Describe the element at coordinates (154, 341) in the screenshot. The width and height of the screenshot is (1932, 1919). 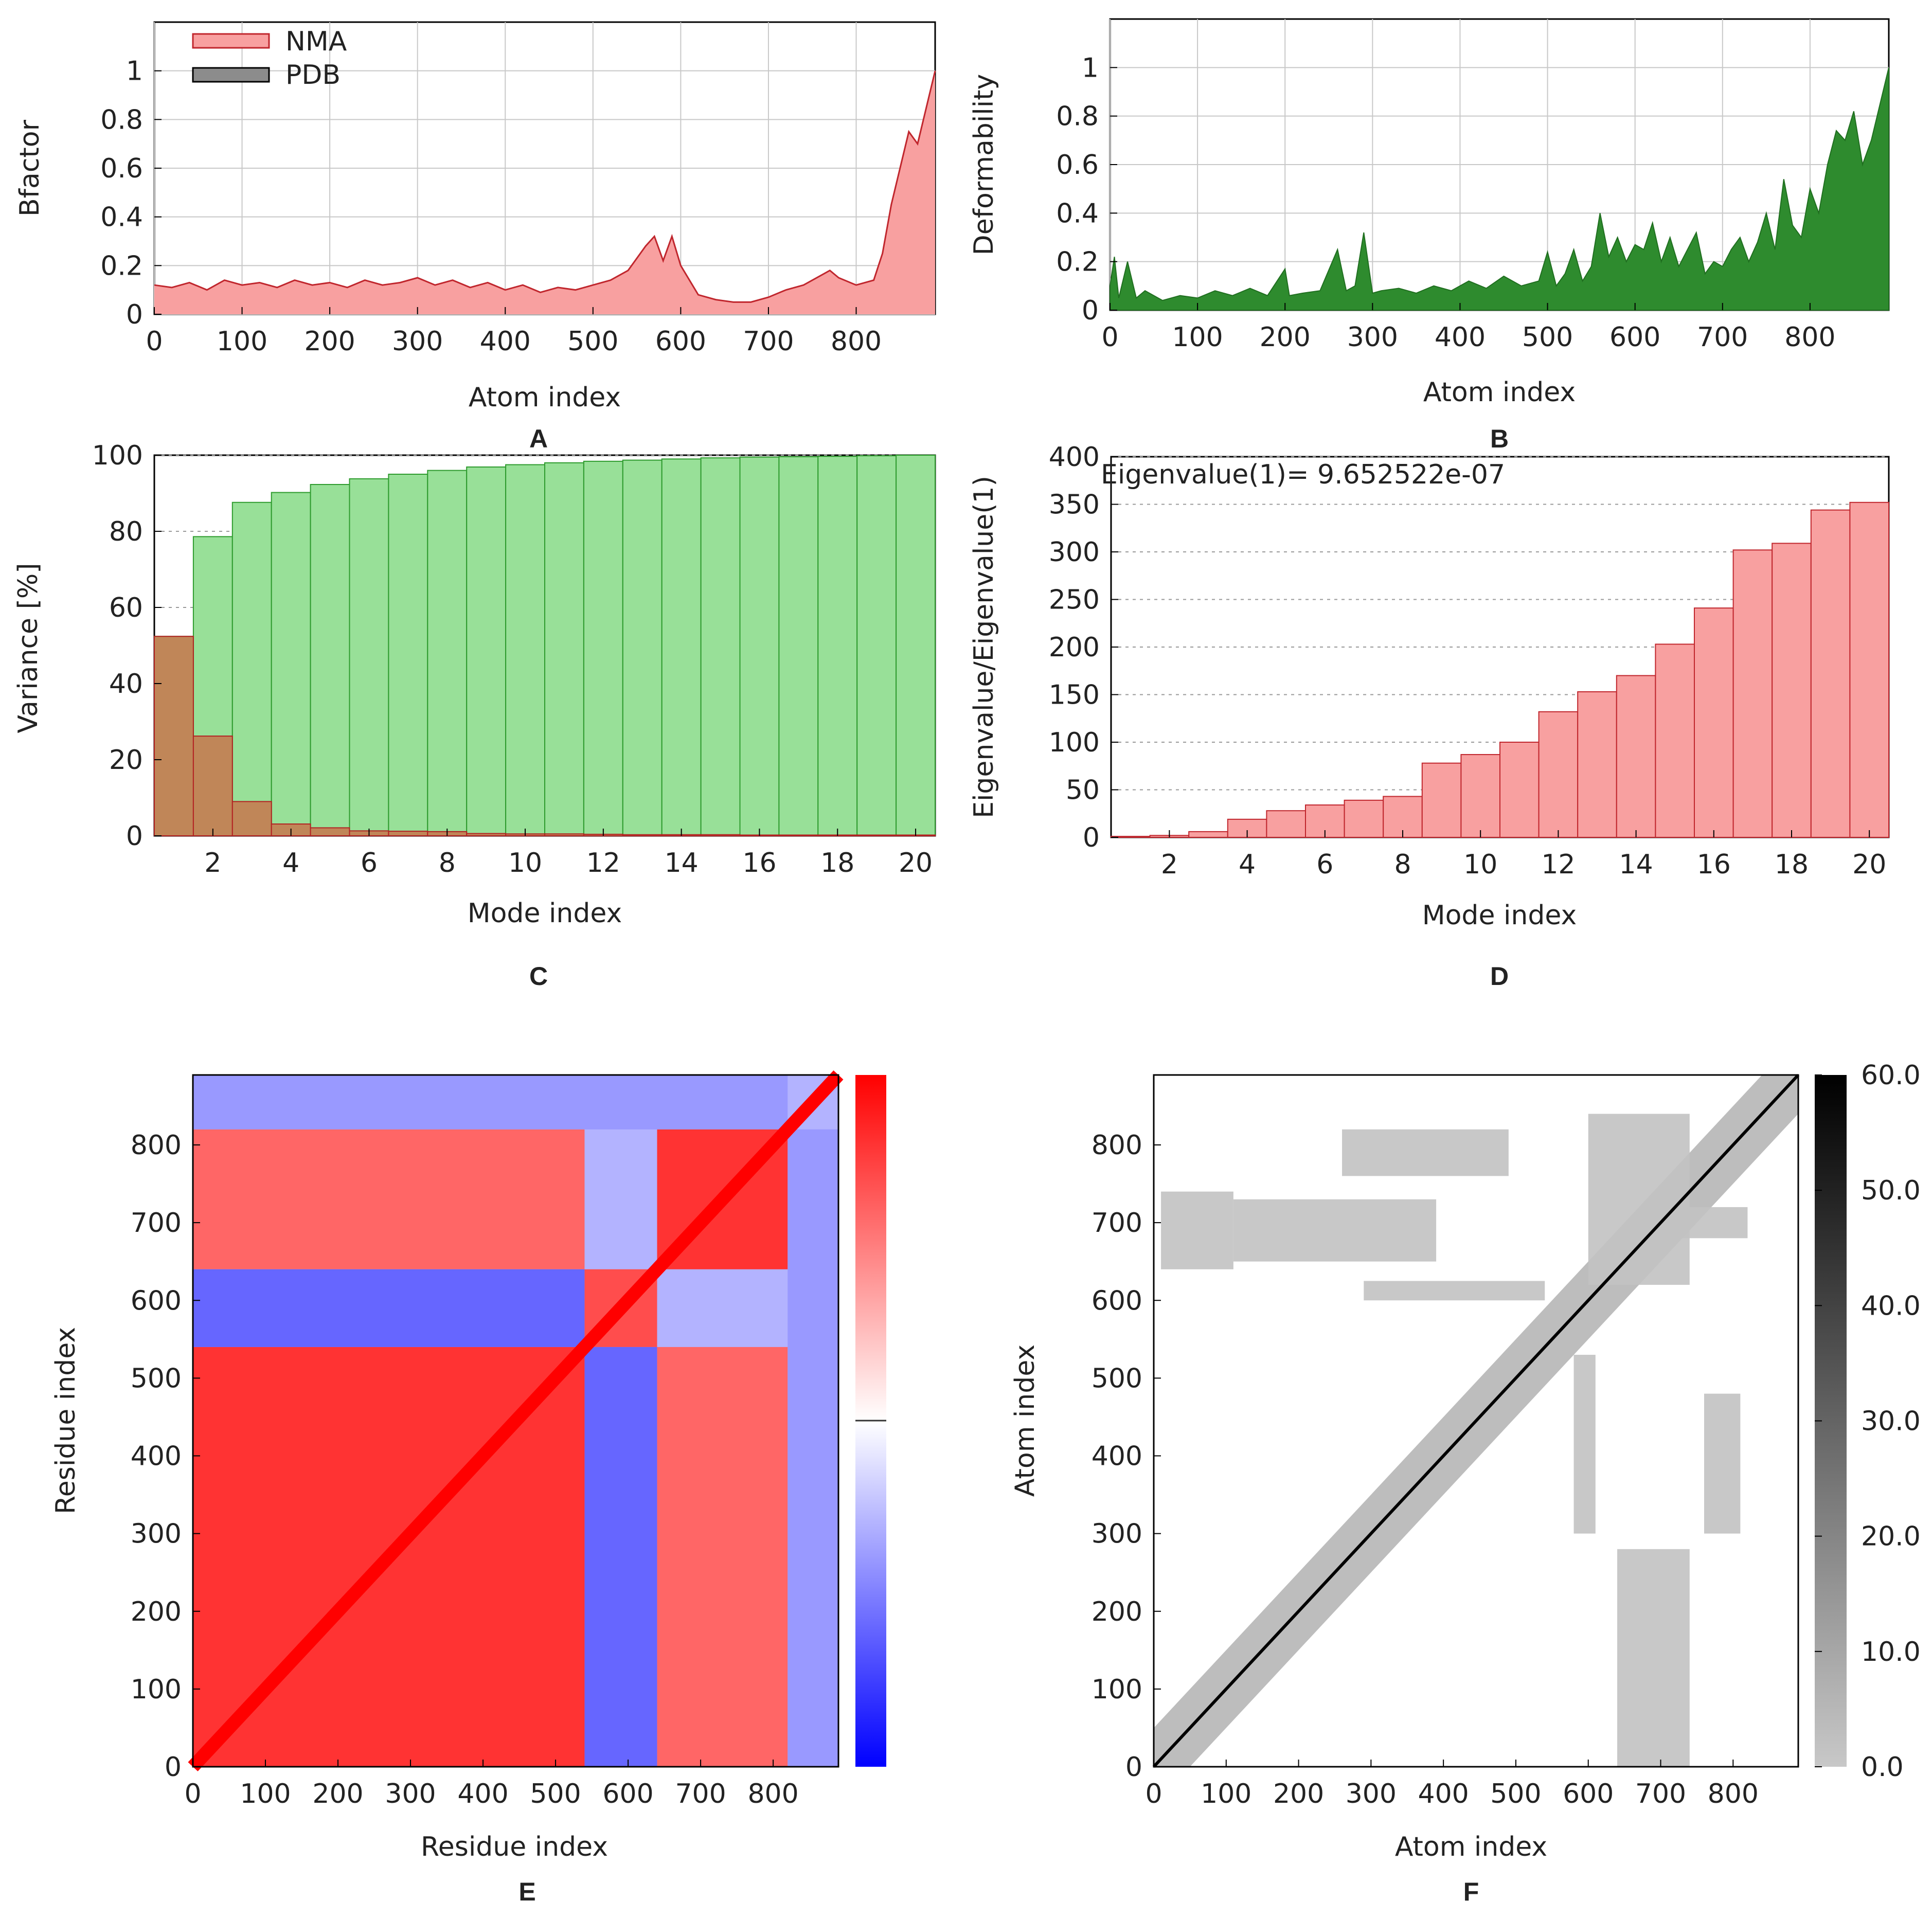
I see `x-tick-label: 0` at that location.